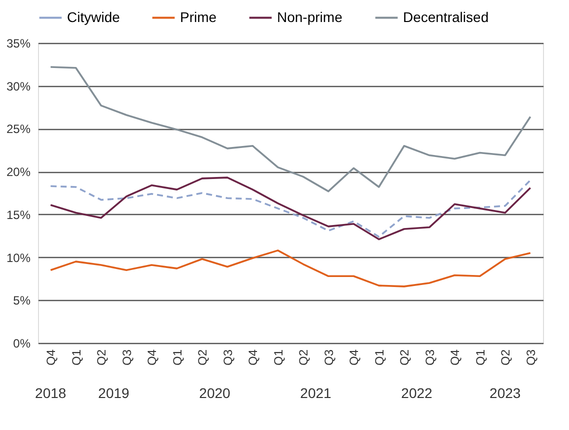 The width and height of the screenshot is (569, 430). I want to click on line-series, so click(291, 269).